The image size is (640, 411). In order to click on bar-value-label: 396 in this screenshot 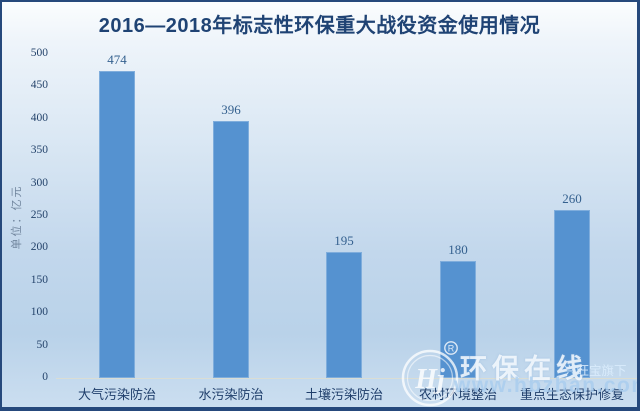, I will do `click(231, 110)`.